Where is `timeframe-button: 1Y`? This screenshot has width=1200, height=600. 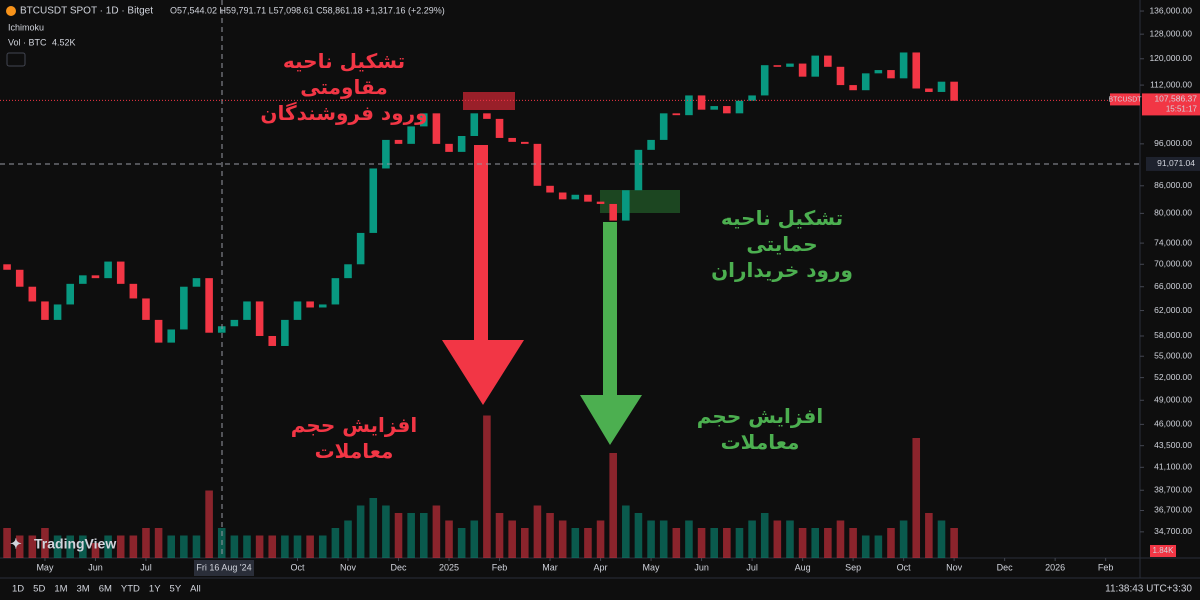 timeframe-button: 1Y is located at coordinates (155, 589).